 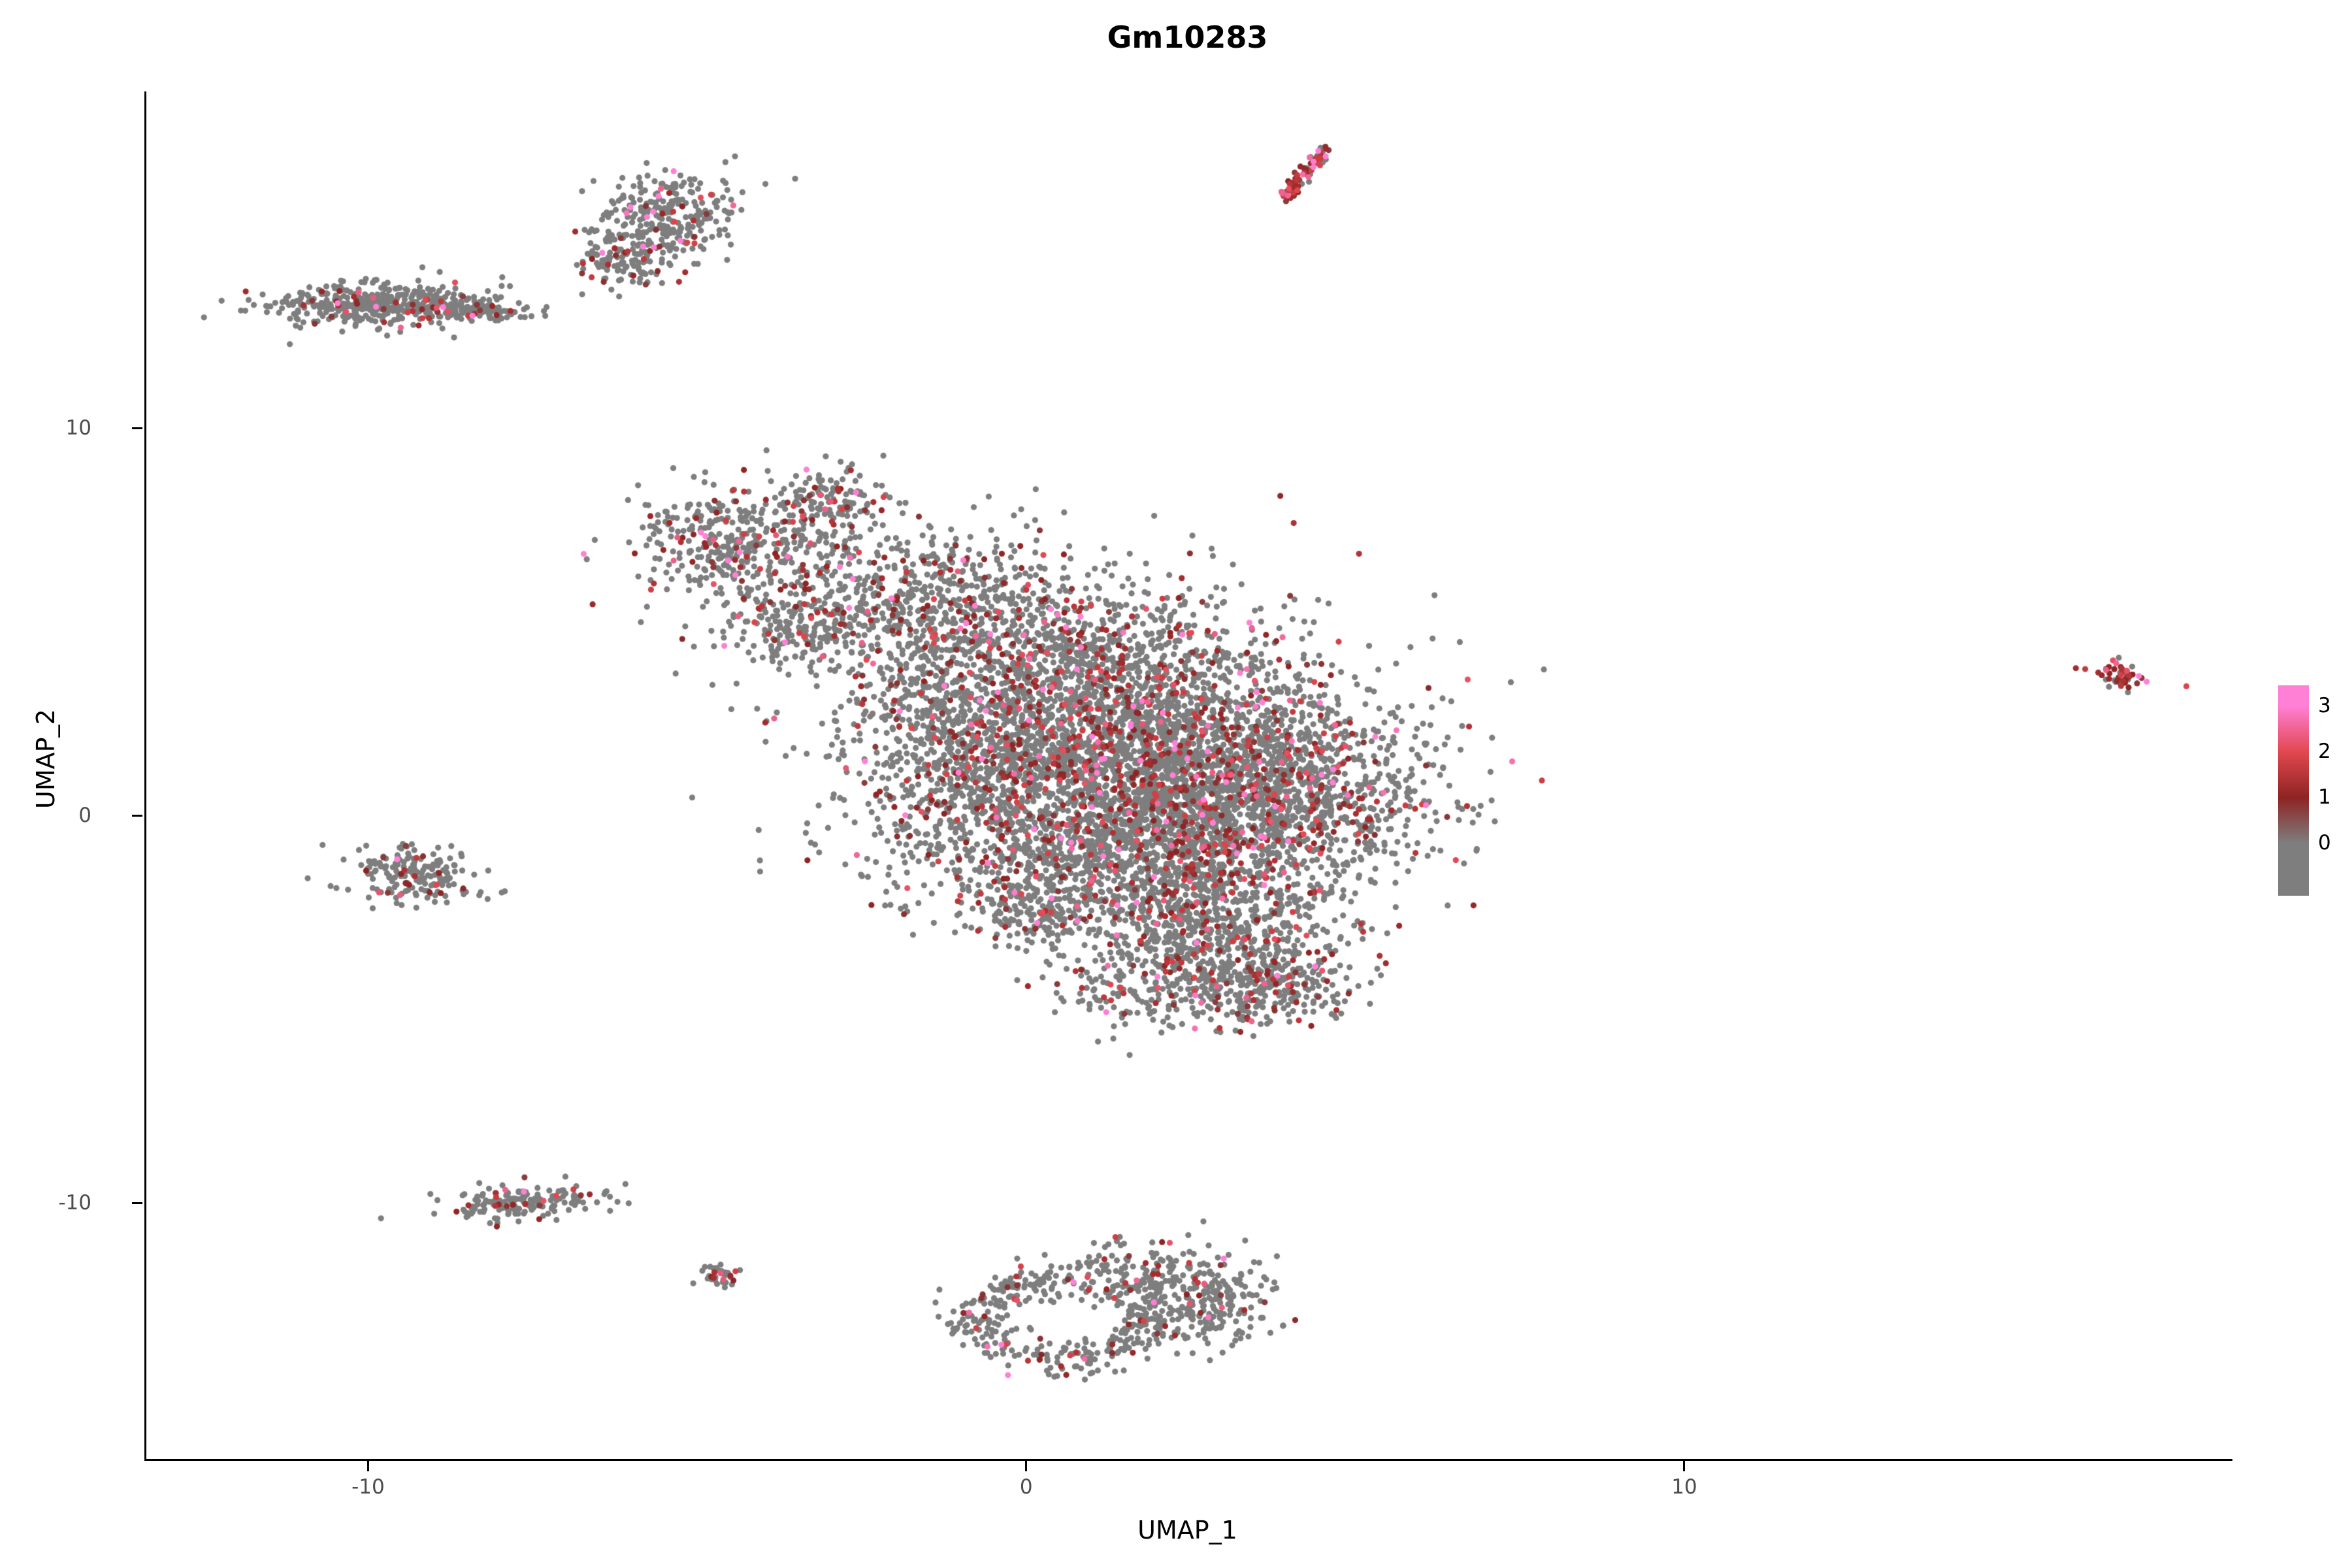 I want to click on x-tick-label: -10, so click(x=368, y=1487).